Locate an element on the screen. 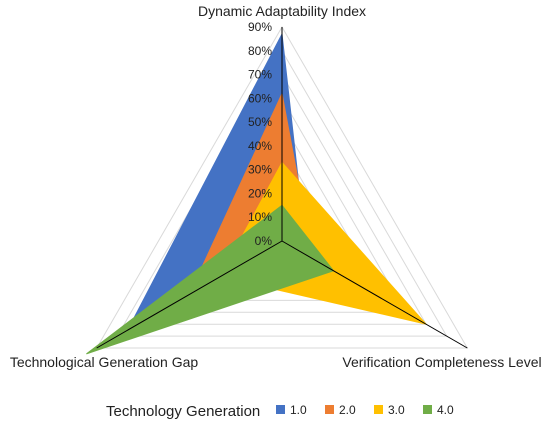  radial-tick-label: 30% is located at coordinates (260, 170).